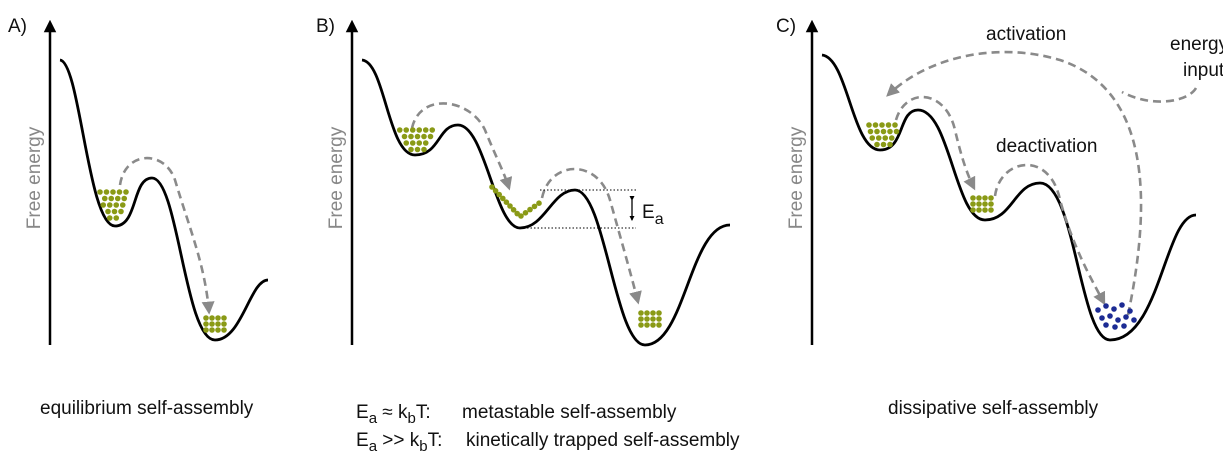  Describe the element at coordinates (17, 26) in the screenshot. I see `panel-label: A)` at that location.